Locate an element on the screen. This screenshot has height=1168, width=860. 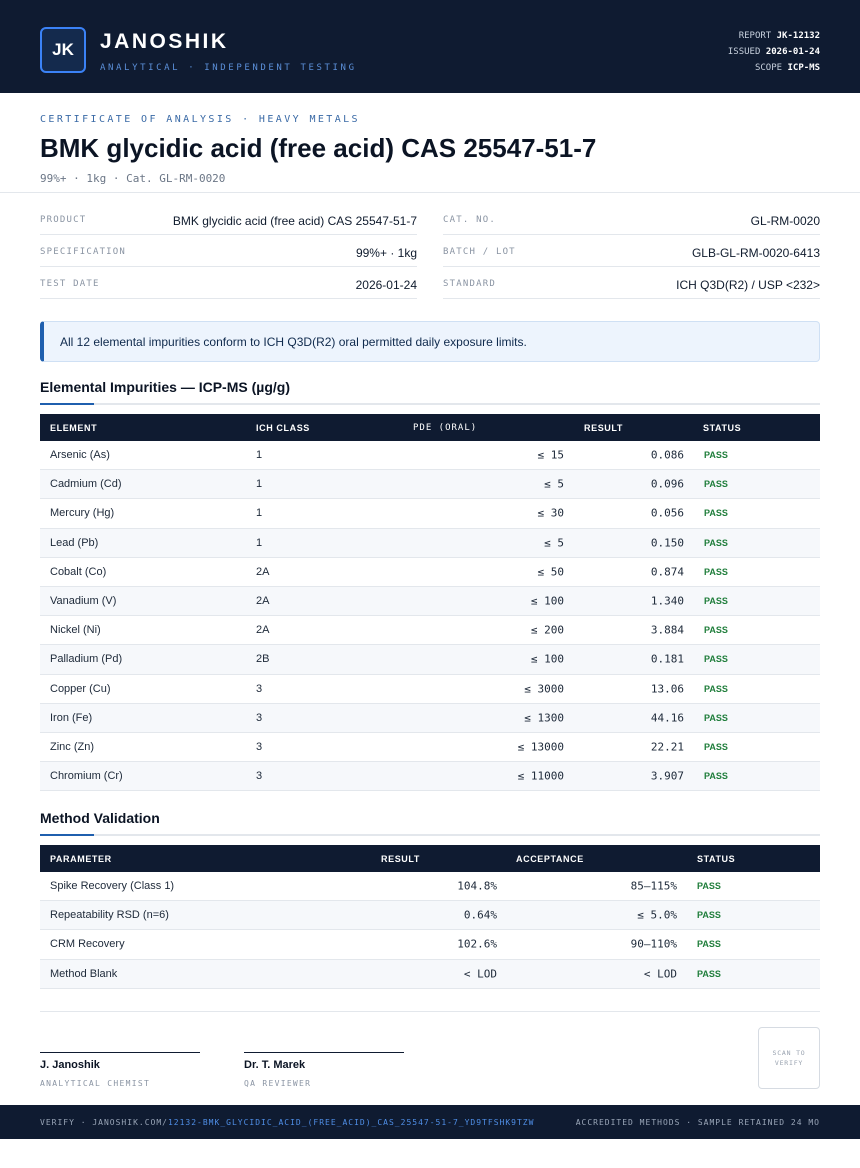
cell-result: 0.181 is located at coordinates (667, 659).